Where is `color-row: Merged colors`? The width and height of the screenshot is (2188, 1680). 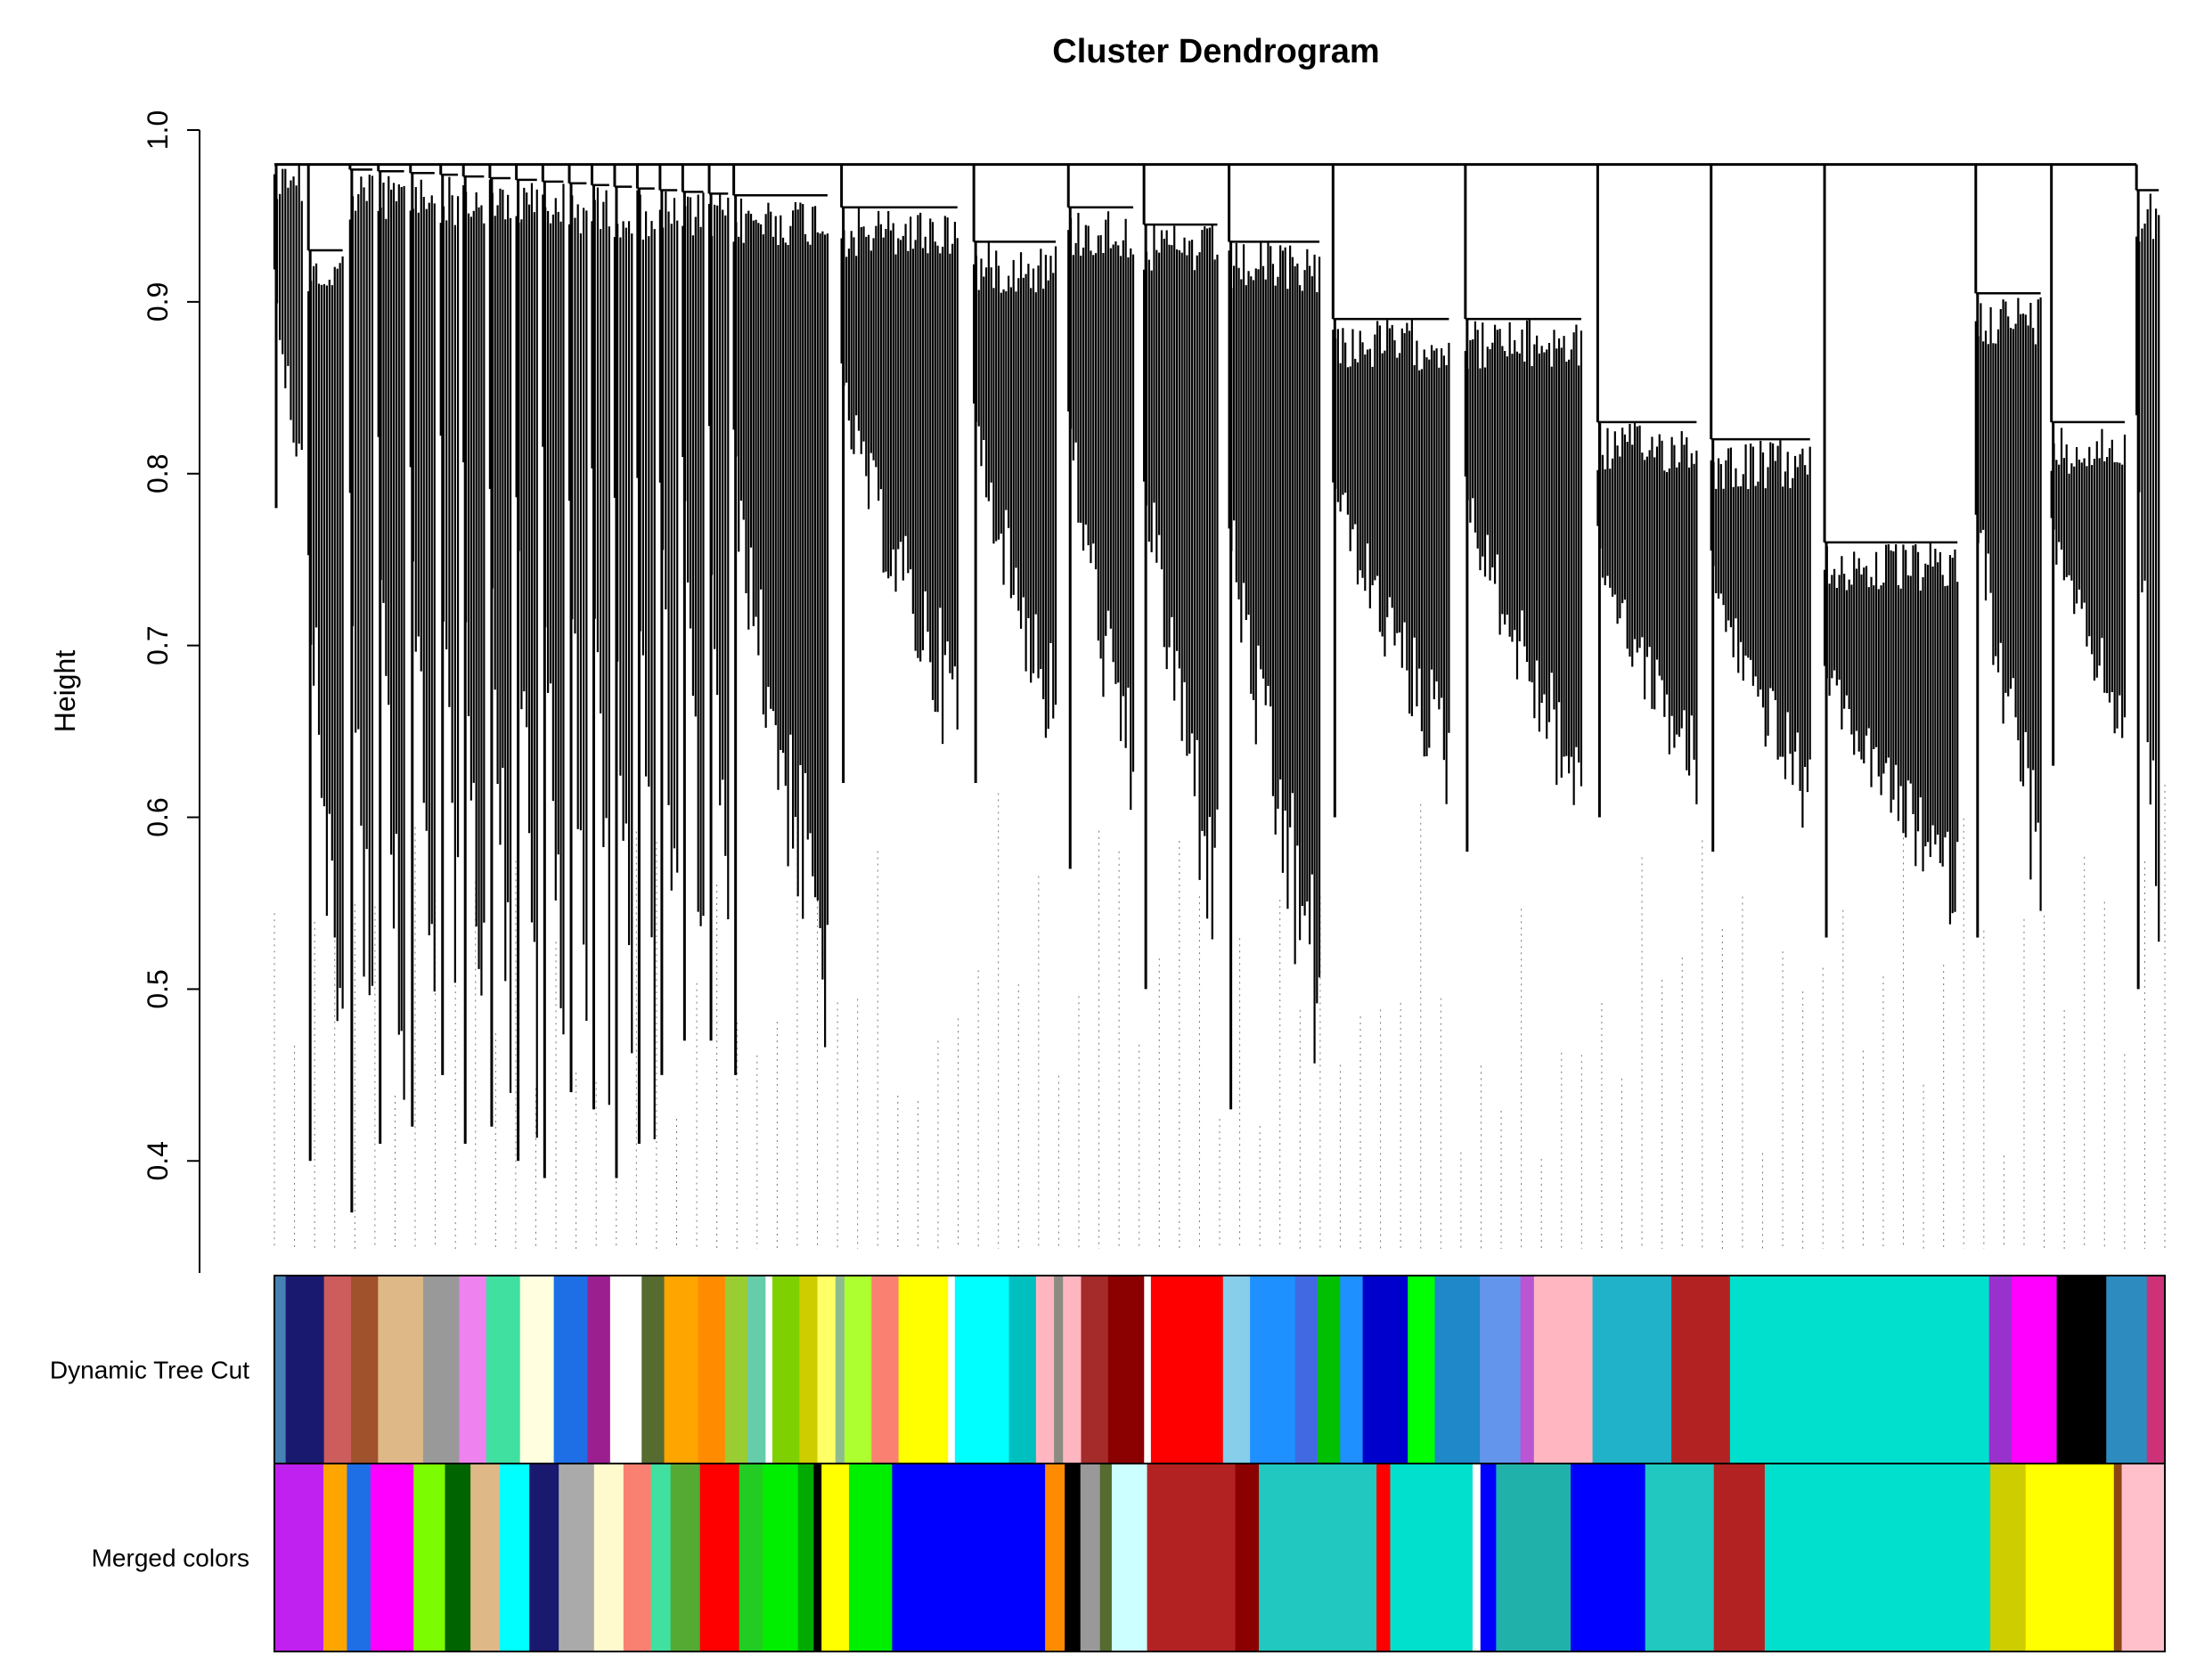
color-row: Merged colors is located at coordinates (1129, 1558).